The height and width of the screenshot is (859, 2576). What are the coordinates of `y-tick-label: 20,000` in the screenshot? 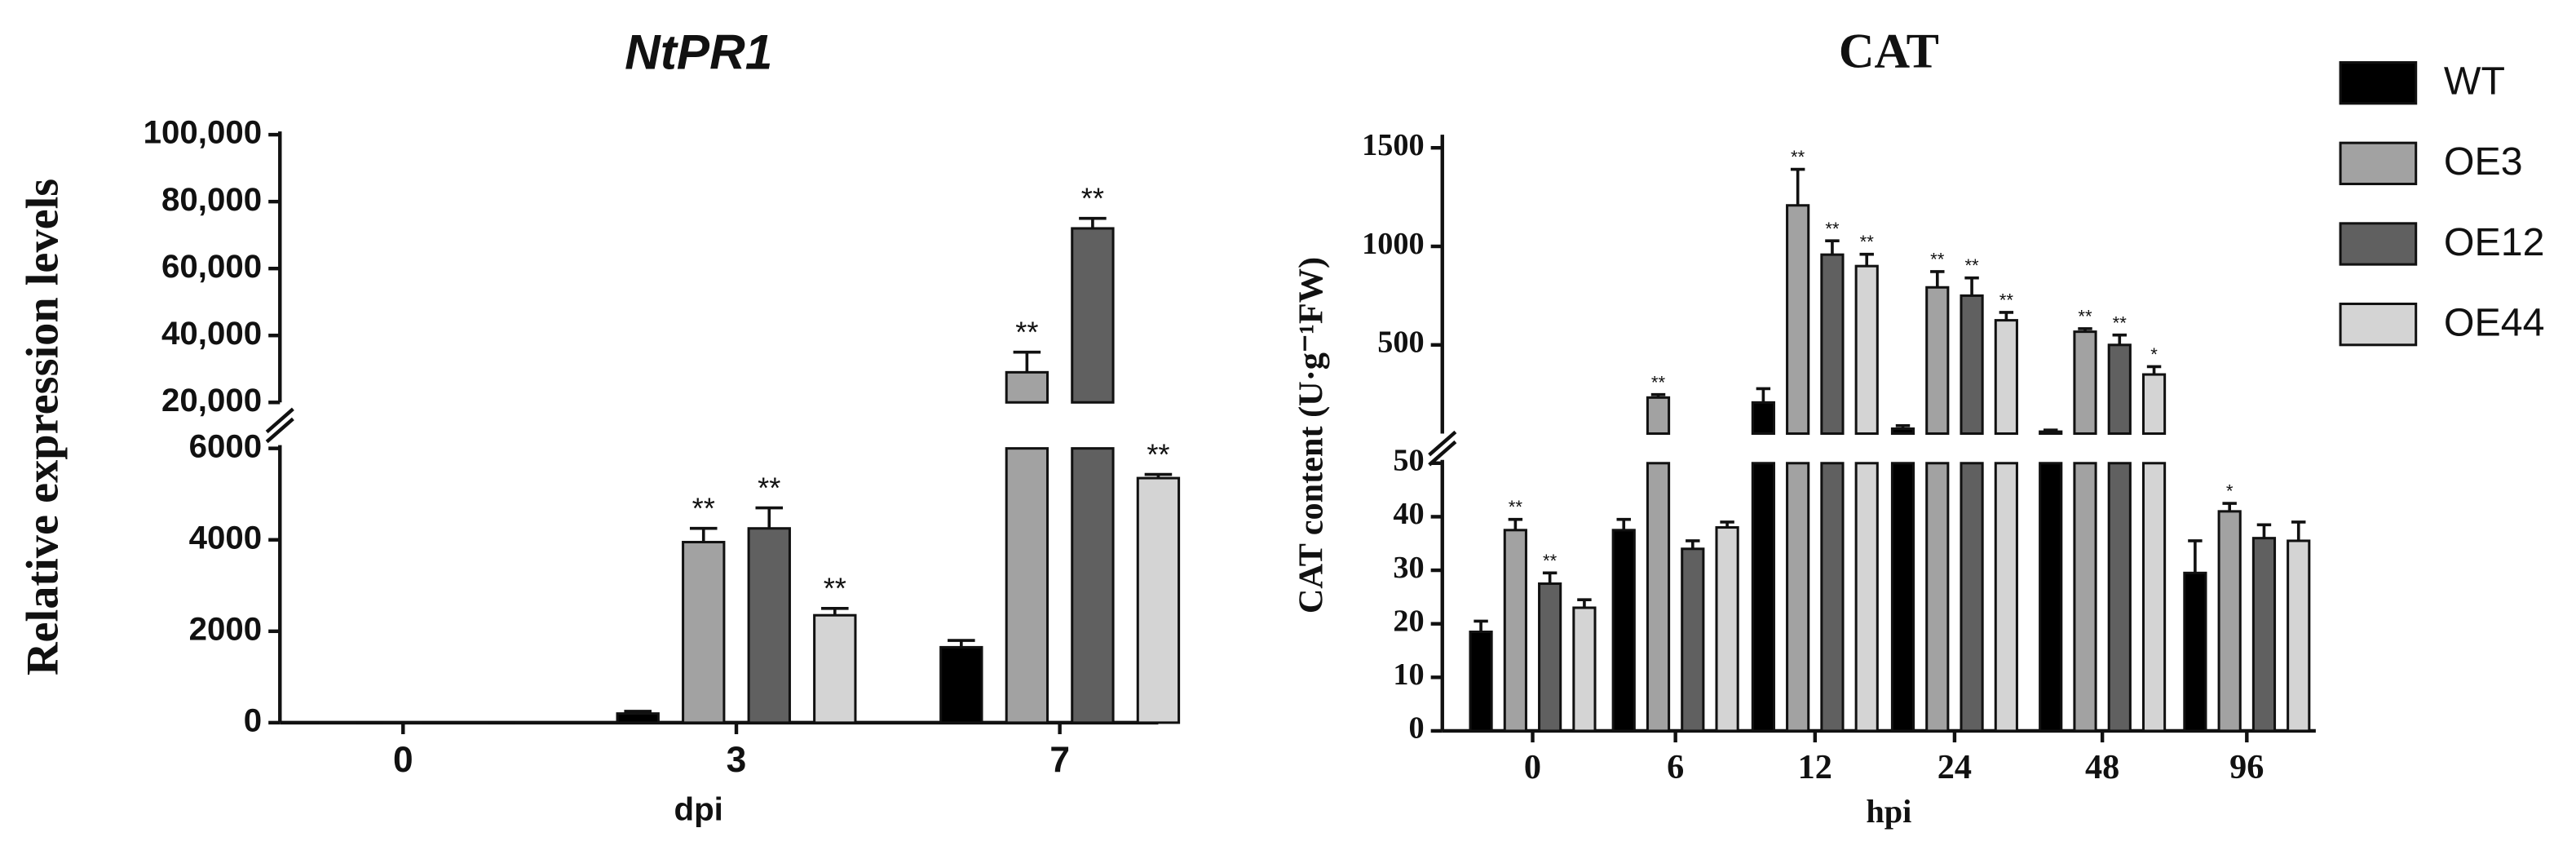 It's located at (211, 400).